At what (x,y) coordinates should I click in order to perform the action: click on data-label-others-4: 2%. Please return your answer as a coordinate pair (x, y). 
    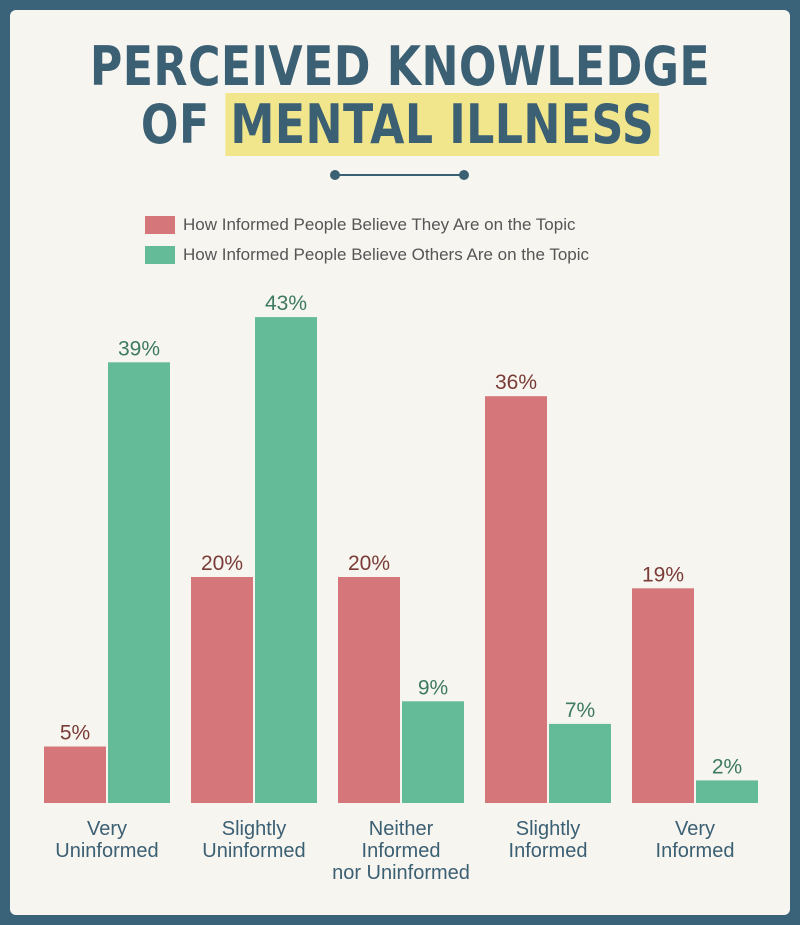
    Looking at the image, I should click on (727, 766).